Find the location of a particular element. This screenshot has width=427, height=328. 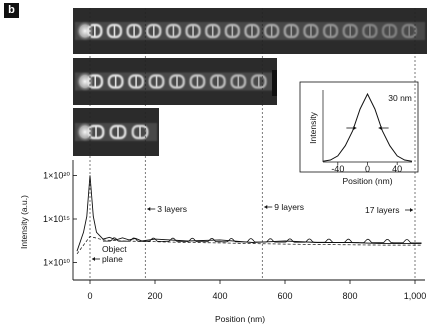

x-tick-label: 800 is located at coordinates (349, 296).